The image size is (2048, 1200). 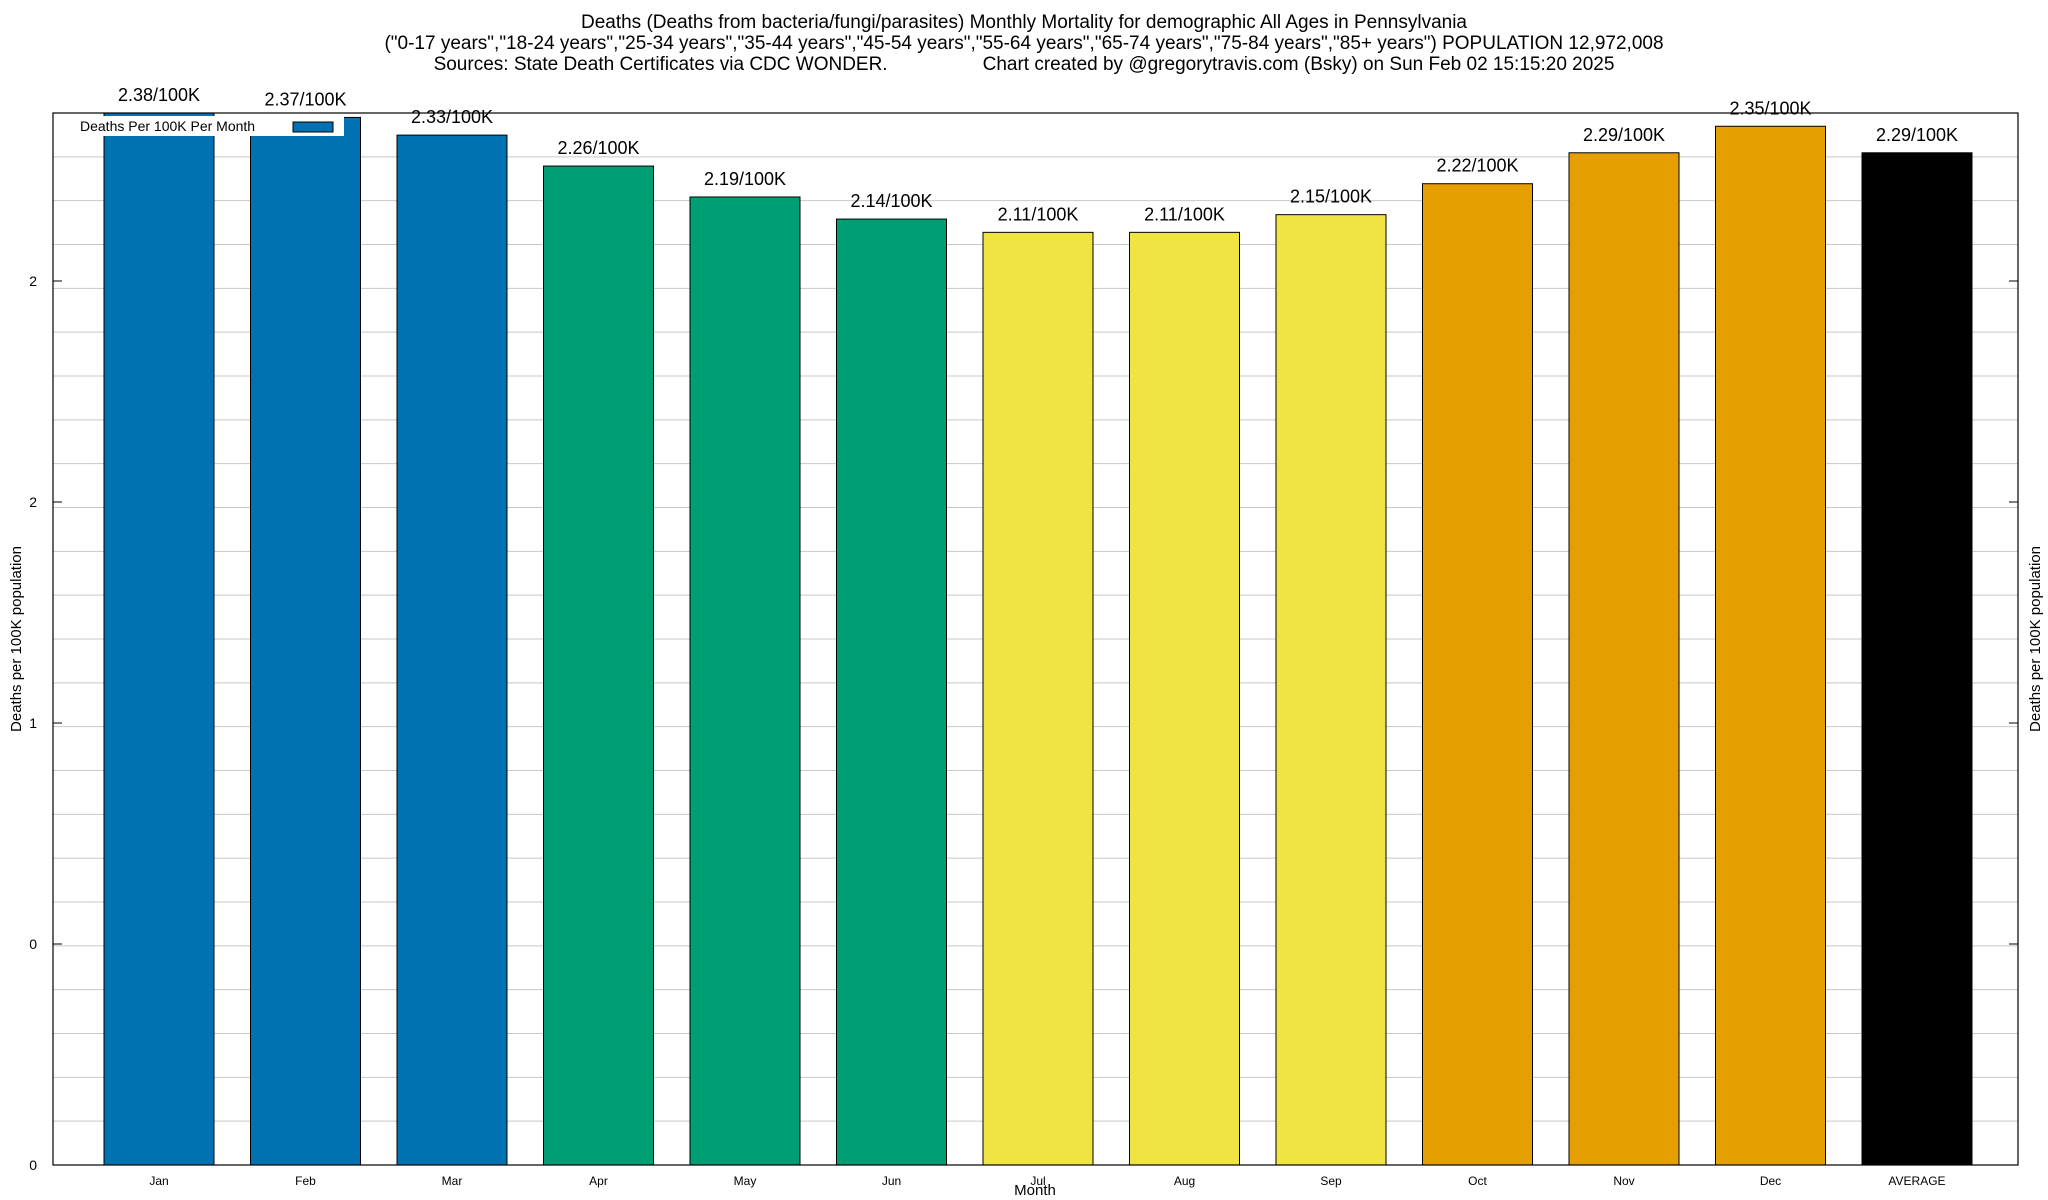 I want to click on data-label: 2.33/100K, so click(x=452, y=117).